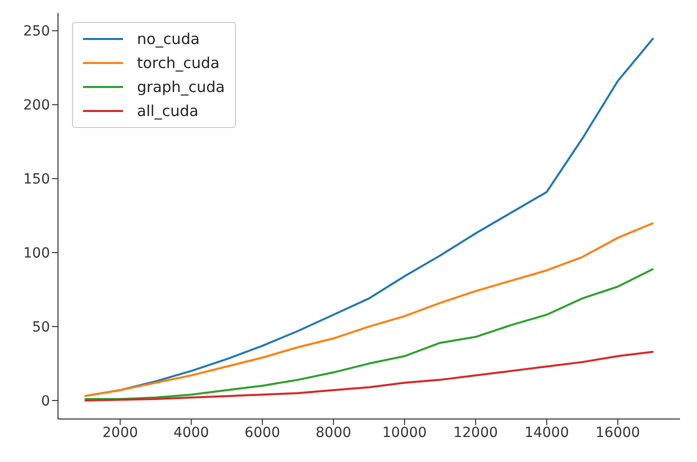 This screenshot has height=462, width=697. What do you see at coordinates (475, 432) in the screenshot?
I see `x-tick-label: 12000` at bounding box center [475, 432].